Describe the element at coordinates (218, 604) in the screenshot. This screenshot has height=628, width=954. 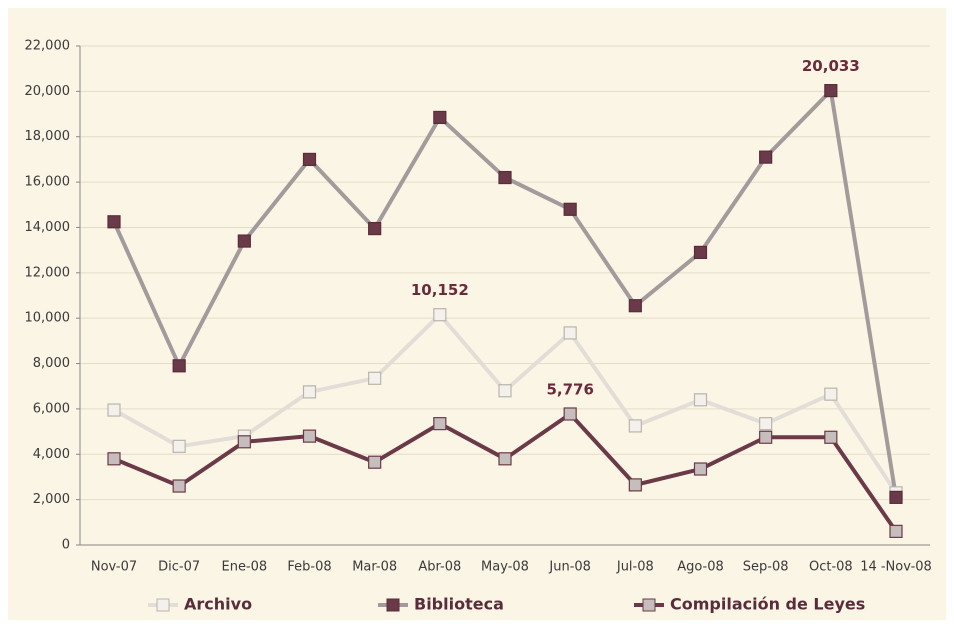
I see `legend-label: Archivo` at that location.